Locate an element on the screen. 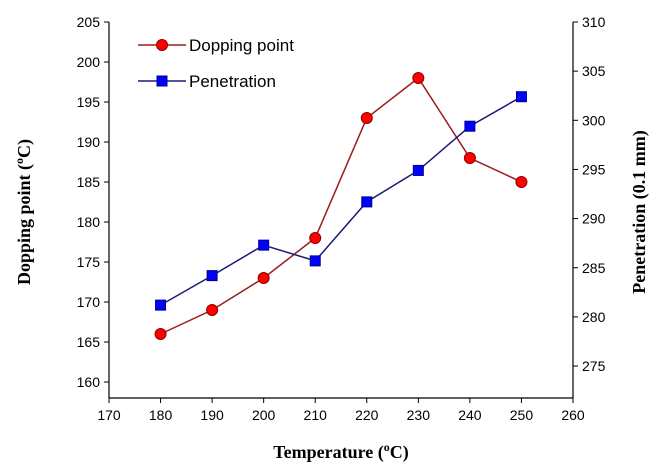  right-axis-ticks: 275 280 285 290 295 300 305 310 is located at coordinates (589, 194).